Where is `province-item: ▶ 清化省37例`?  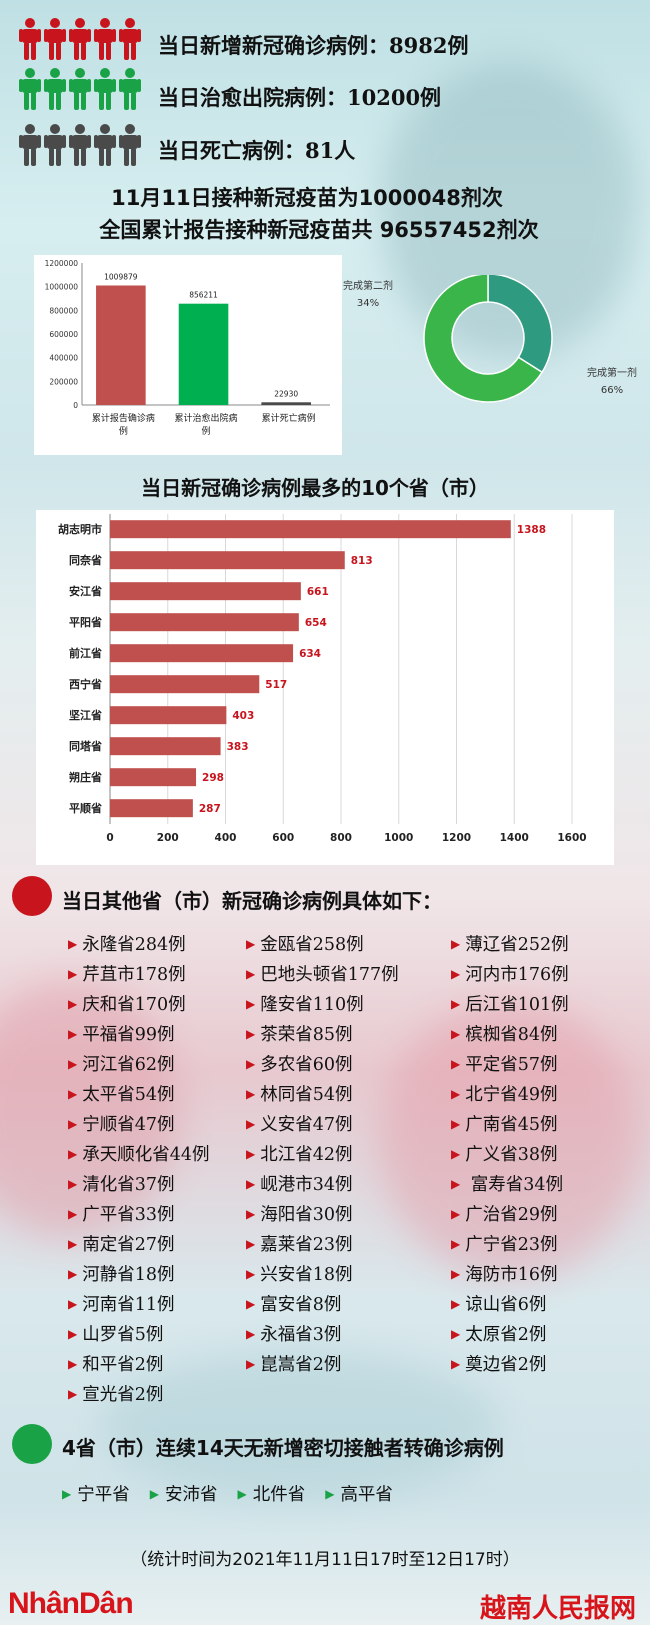 province-item: ▶ 清化省37例 is located at coordinates (157, 1184).